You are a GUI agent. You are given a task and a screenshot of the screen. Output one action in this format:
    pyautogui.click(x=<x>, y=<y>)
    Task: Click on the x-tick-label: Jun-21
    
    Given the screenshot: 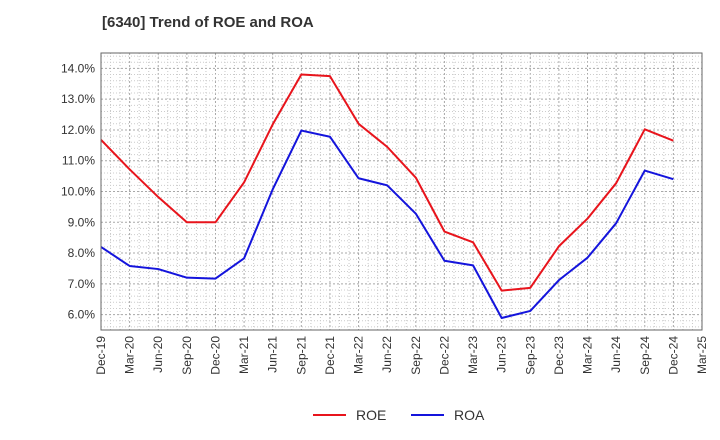 What is the action you would take?
    pyautogui.click(x=273, y=354)
    